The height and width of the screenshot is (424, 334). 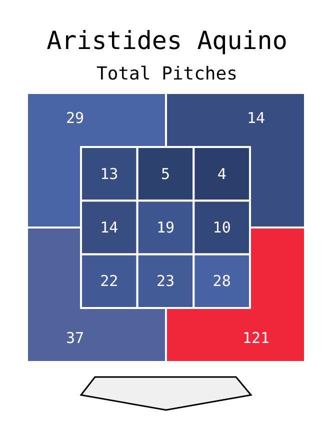 I want to click on data-label: 22, so click(x=109, y=281).